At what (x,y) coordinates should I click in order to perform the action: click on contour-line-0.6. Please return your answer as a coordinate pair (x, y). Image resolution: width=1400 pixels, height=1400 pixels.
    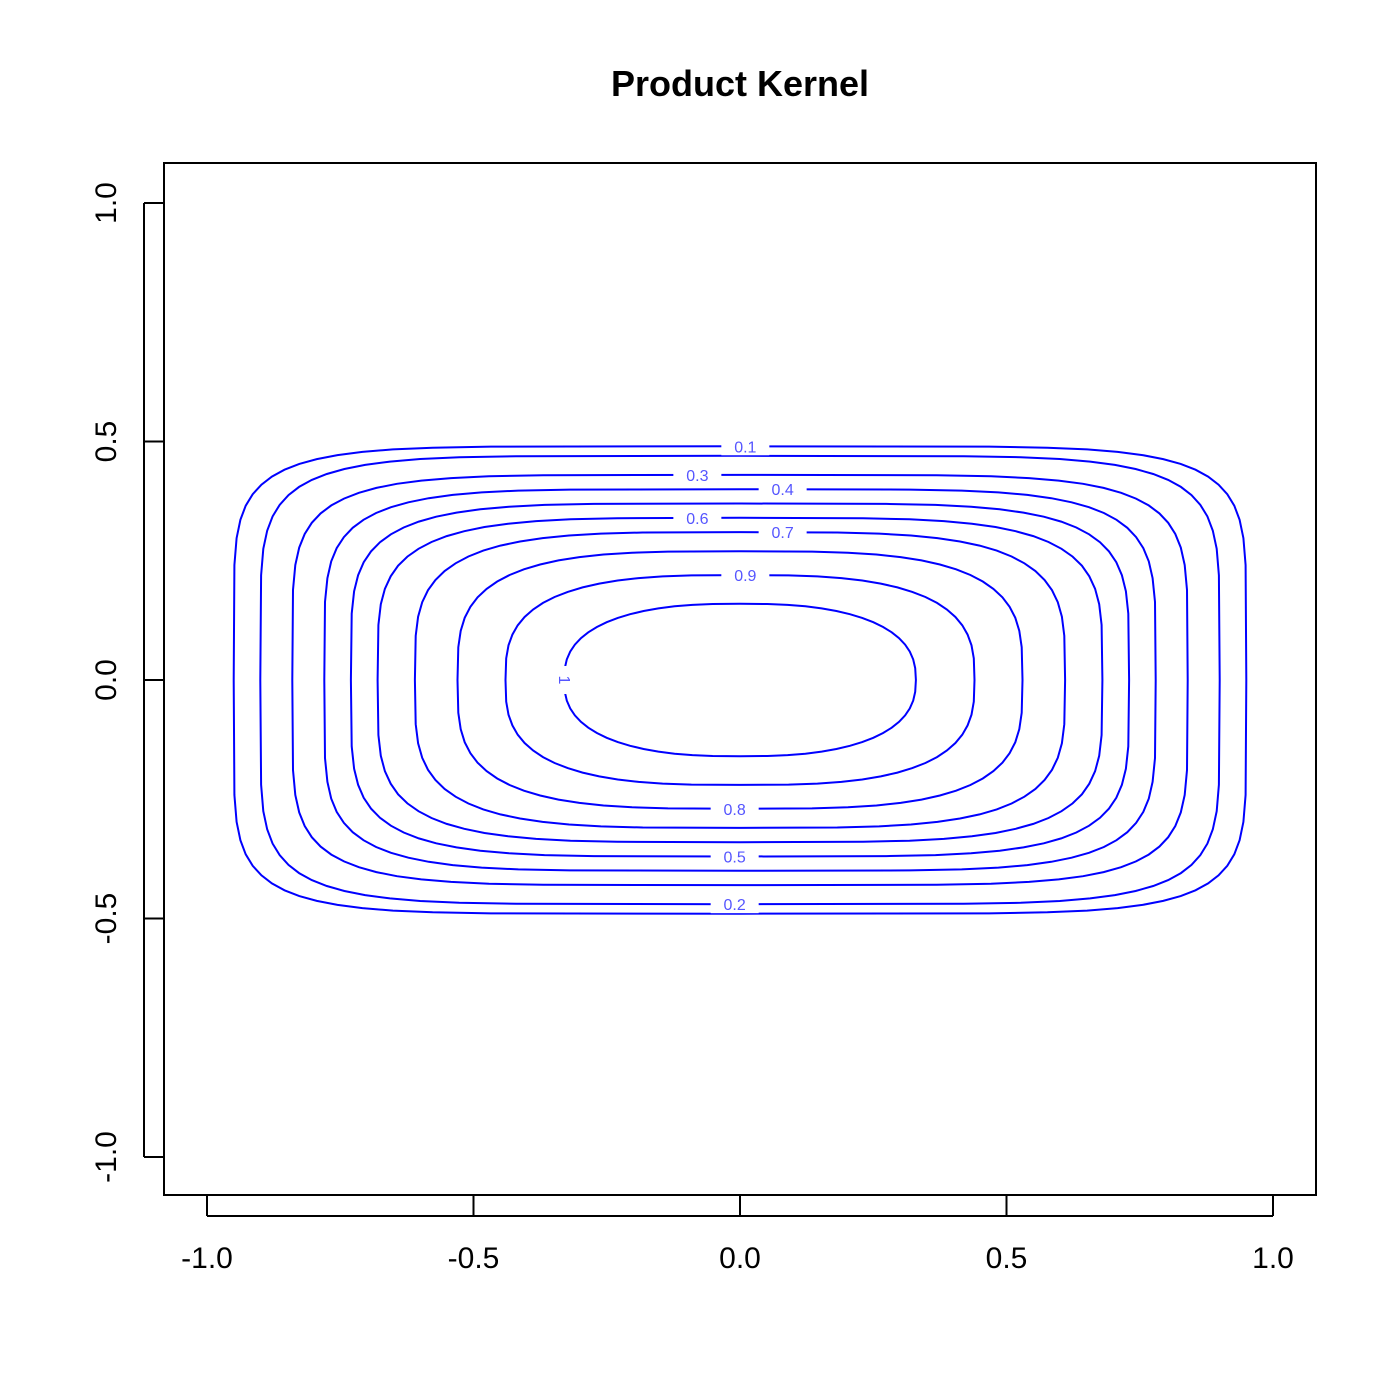
    Looking at the image, I should click on (740, 680).